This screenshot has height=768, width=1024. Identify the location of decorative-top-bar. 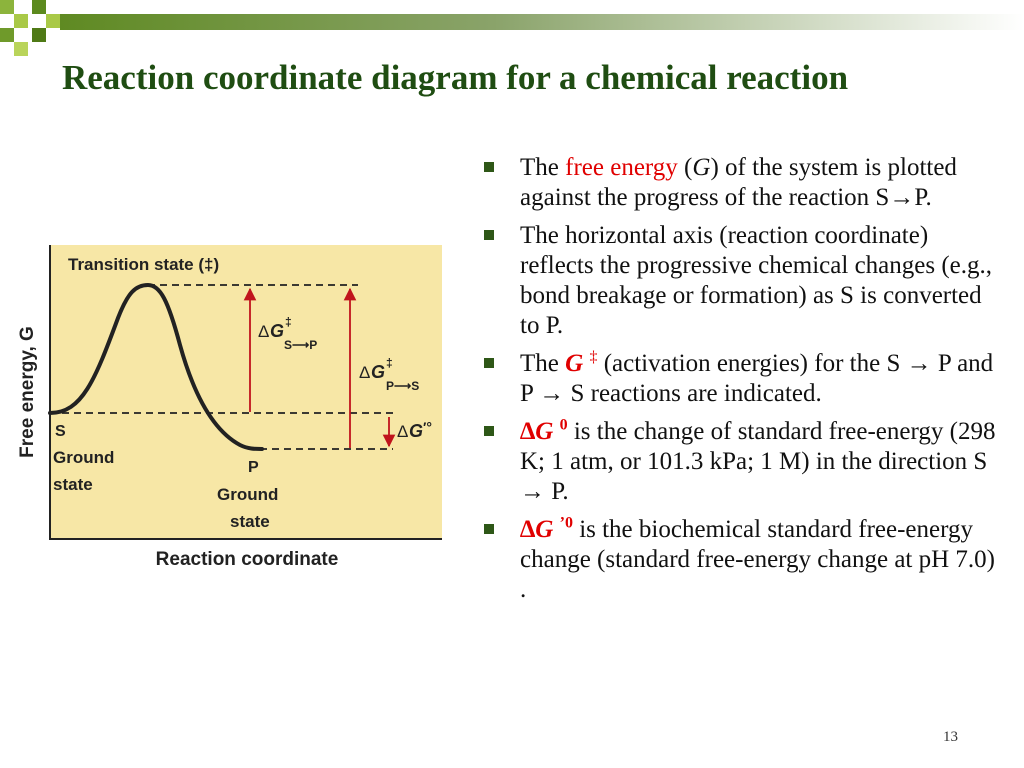
(512, 28).